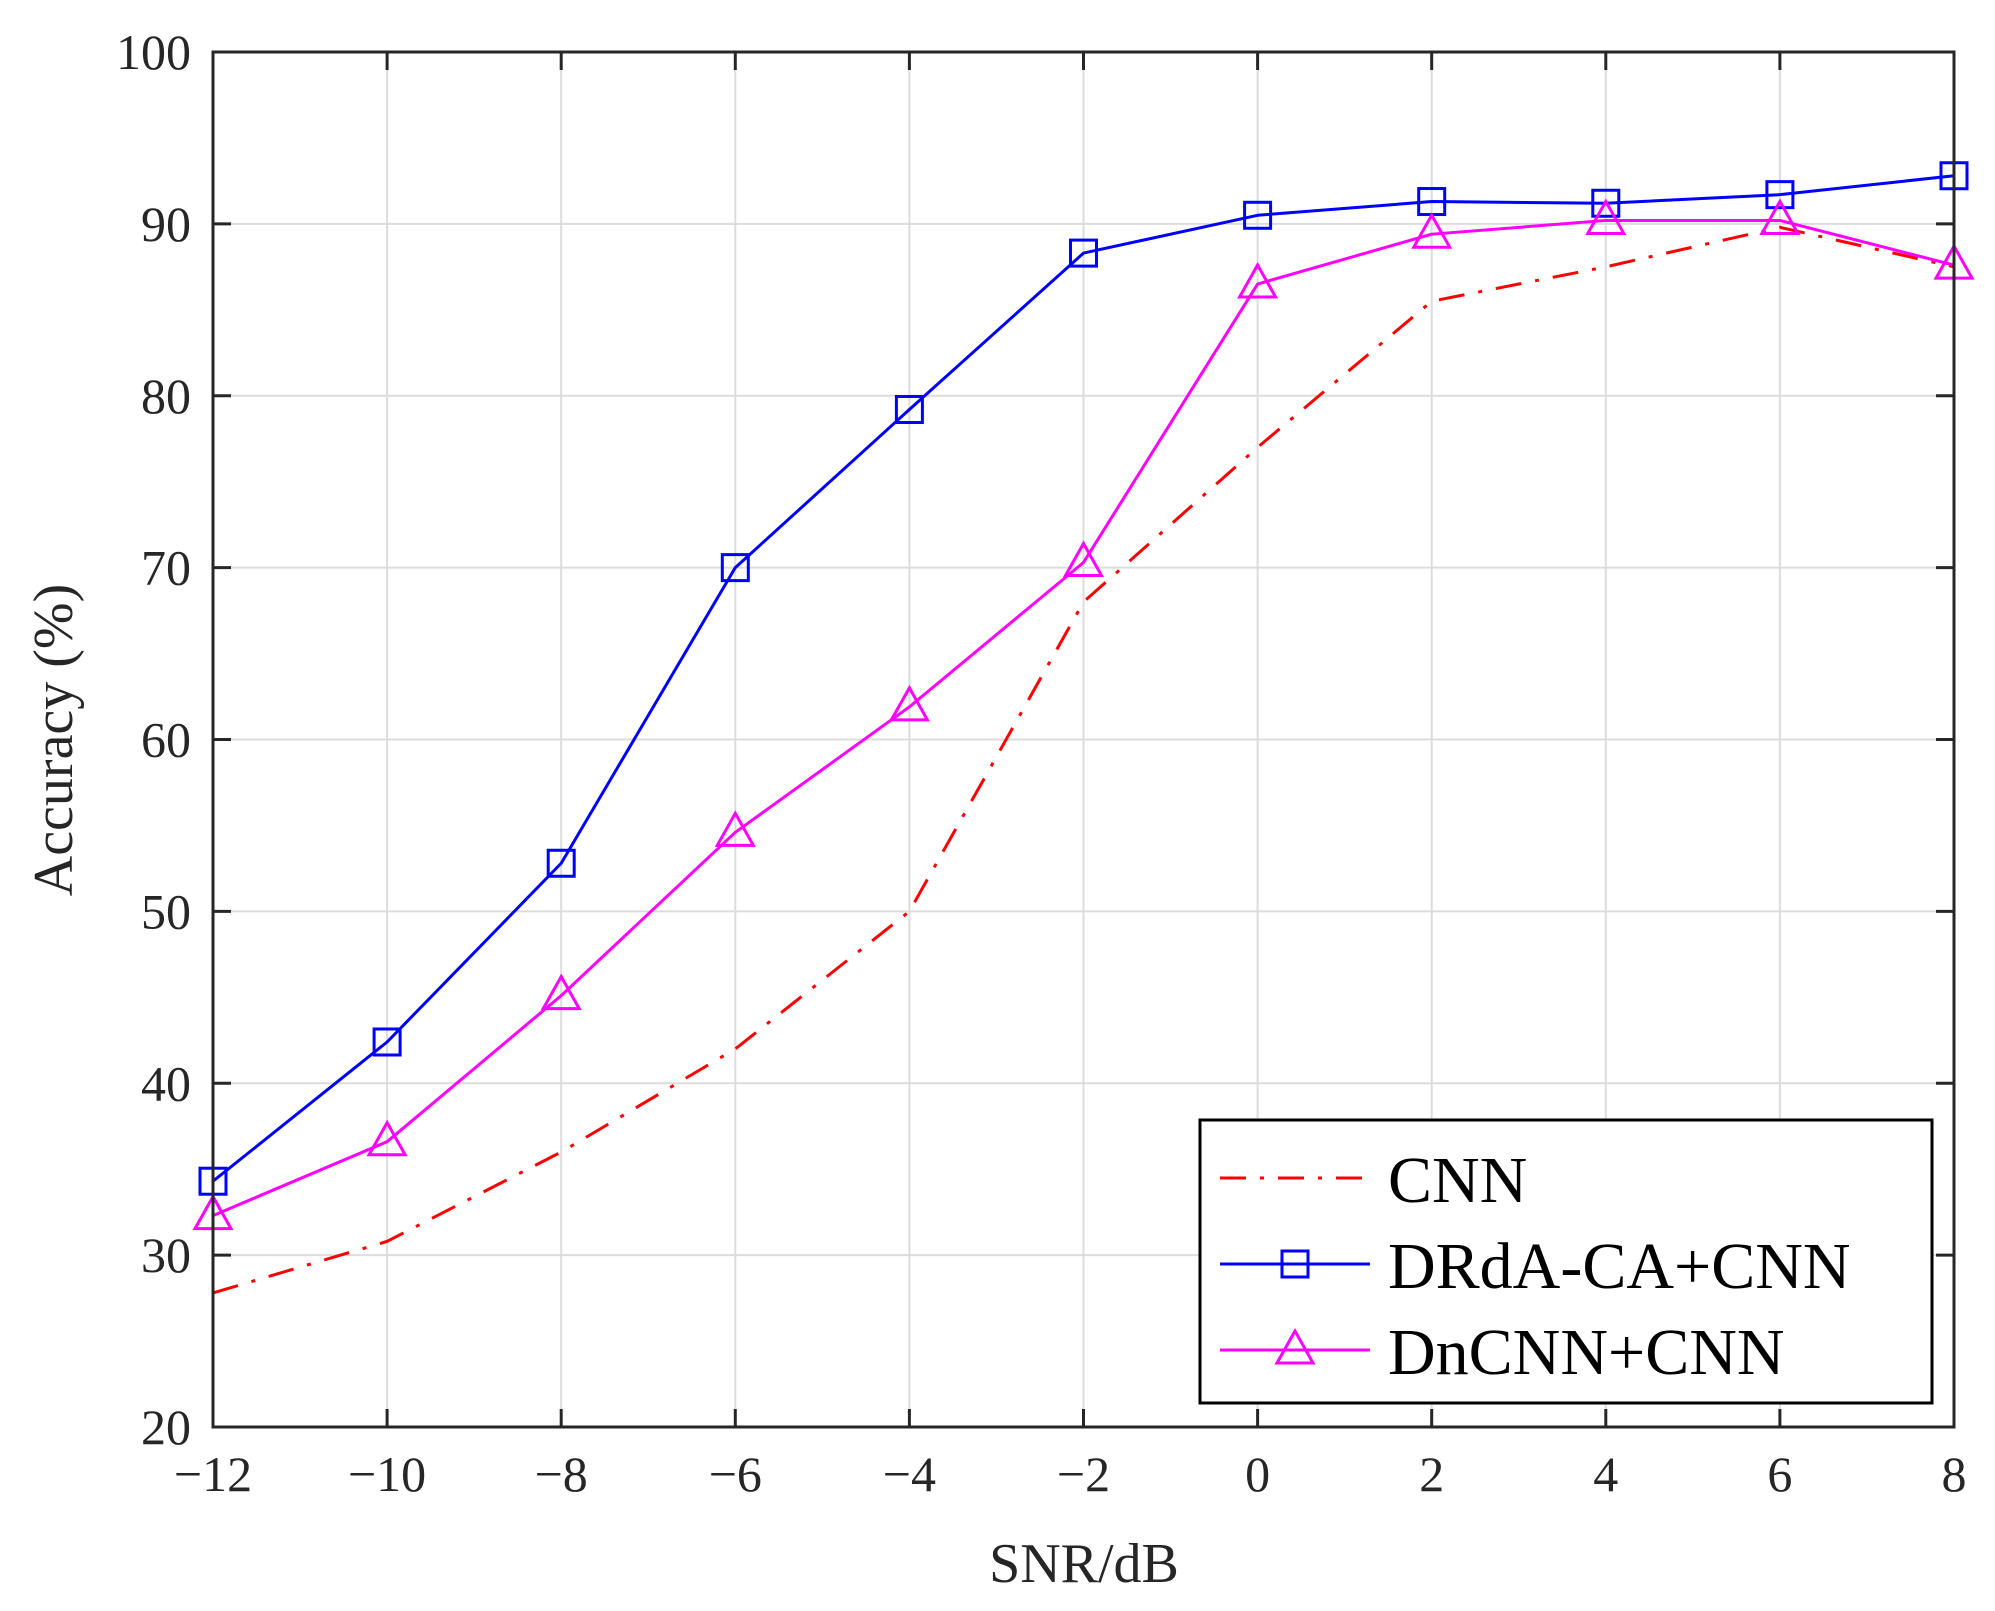  Describe the element at coordinates (166, 1083) in the screenshot. I see `y-tick-label: 40` at that location.